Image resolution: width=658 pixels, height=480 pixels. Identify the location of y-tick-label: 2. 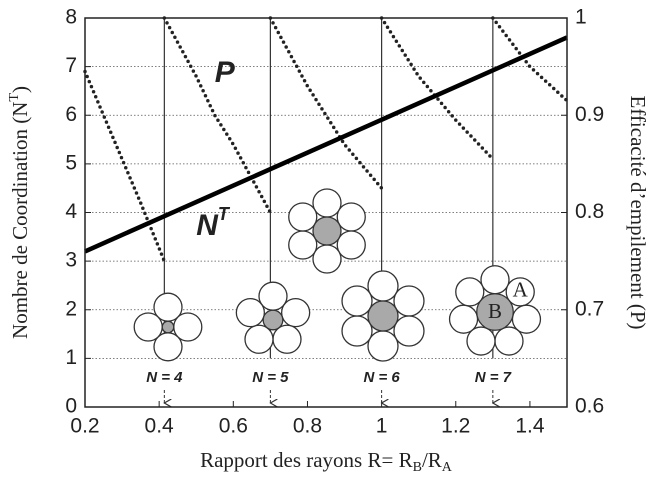
(71, 308).